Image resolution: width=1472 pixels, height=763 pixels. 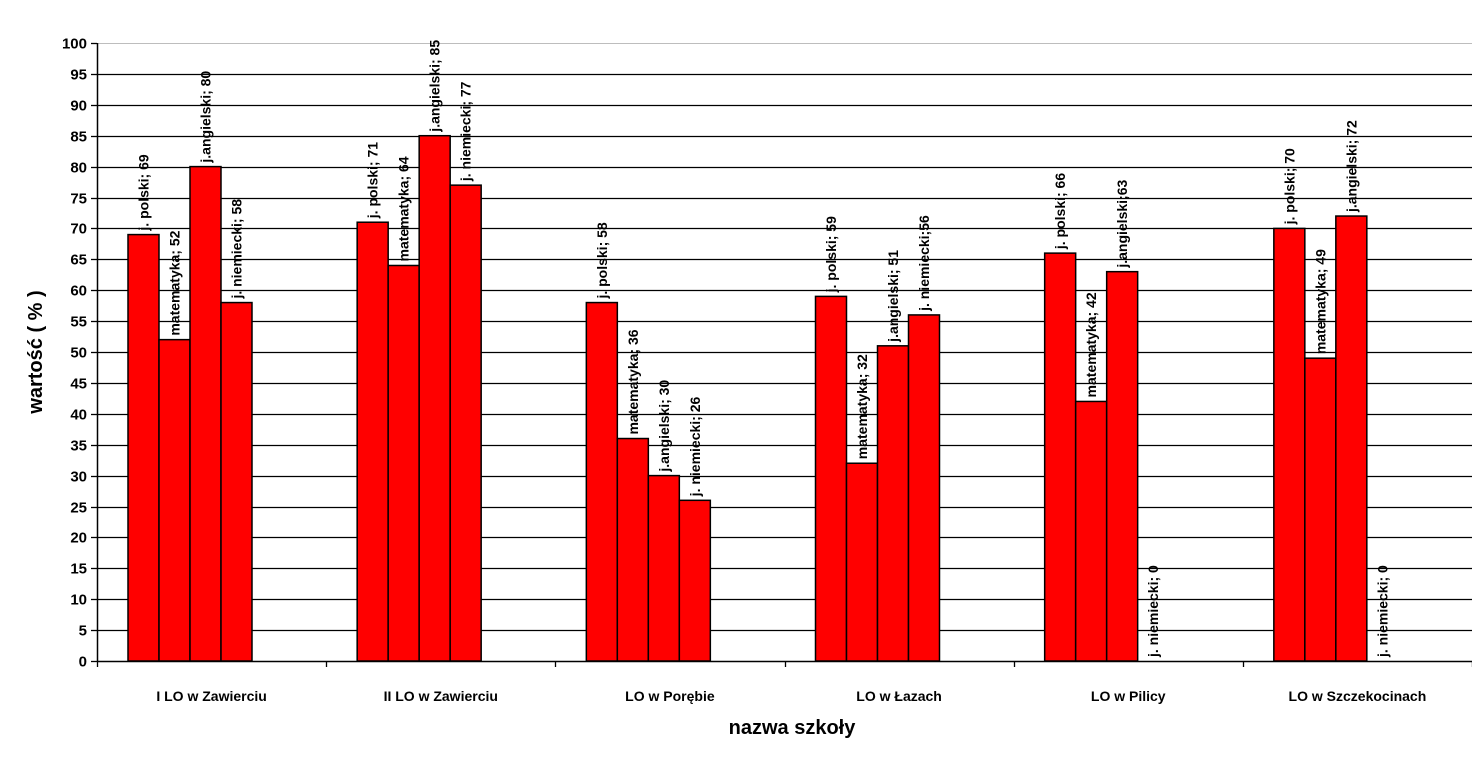 I want to click on y-tick-label: 75, so click(x=78, y=199).